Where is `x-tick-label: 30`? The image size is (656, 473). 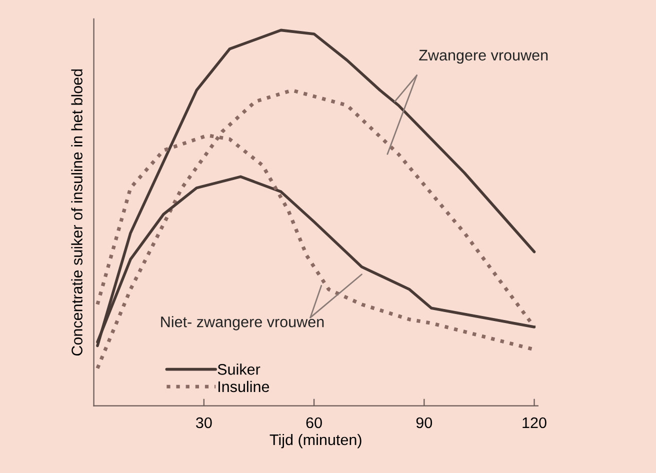
x-tick-label: 30 is located at coordinates (204, 422).